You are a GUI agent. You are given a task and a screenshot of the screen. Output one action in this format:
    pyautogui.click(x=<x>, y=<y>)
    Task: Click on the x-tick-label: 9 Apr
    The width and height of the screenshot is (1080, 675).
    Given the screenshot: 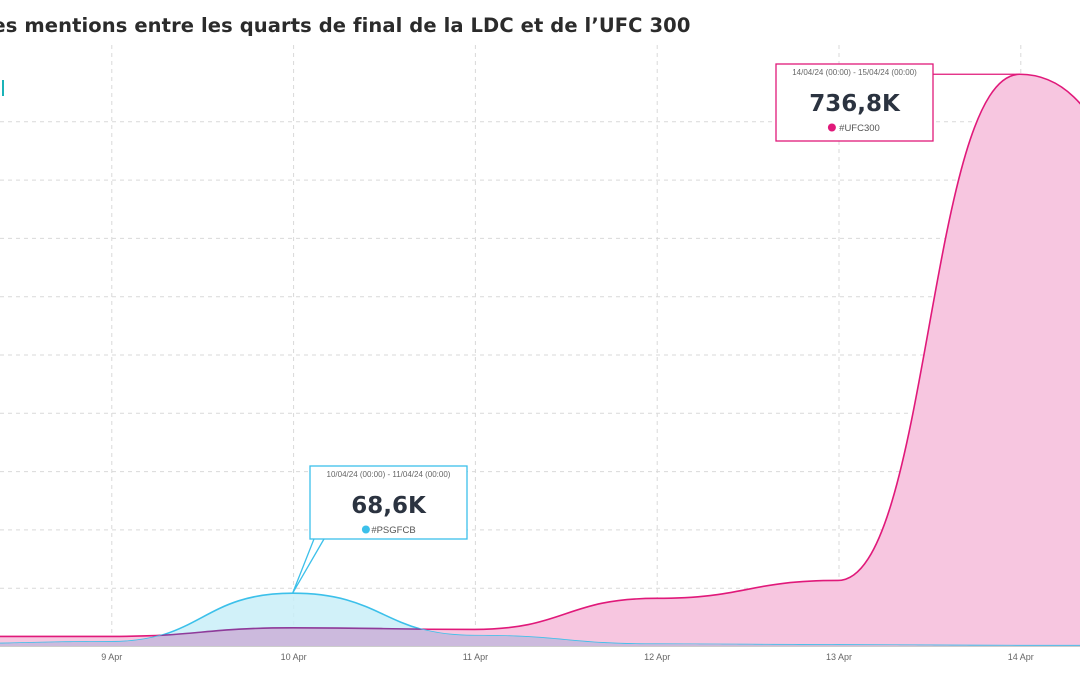 What is the action you would take?
    pyautogui.click(x=111, y=657)
    